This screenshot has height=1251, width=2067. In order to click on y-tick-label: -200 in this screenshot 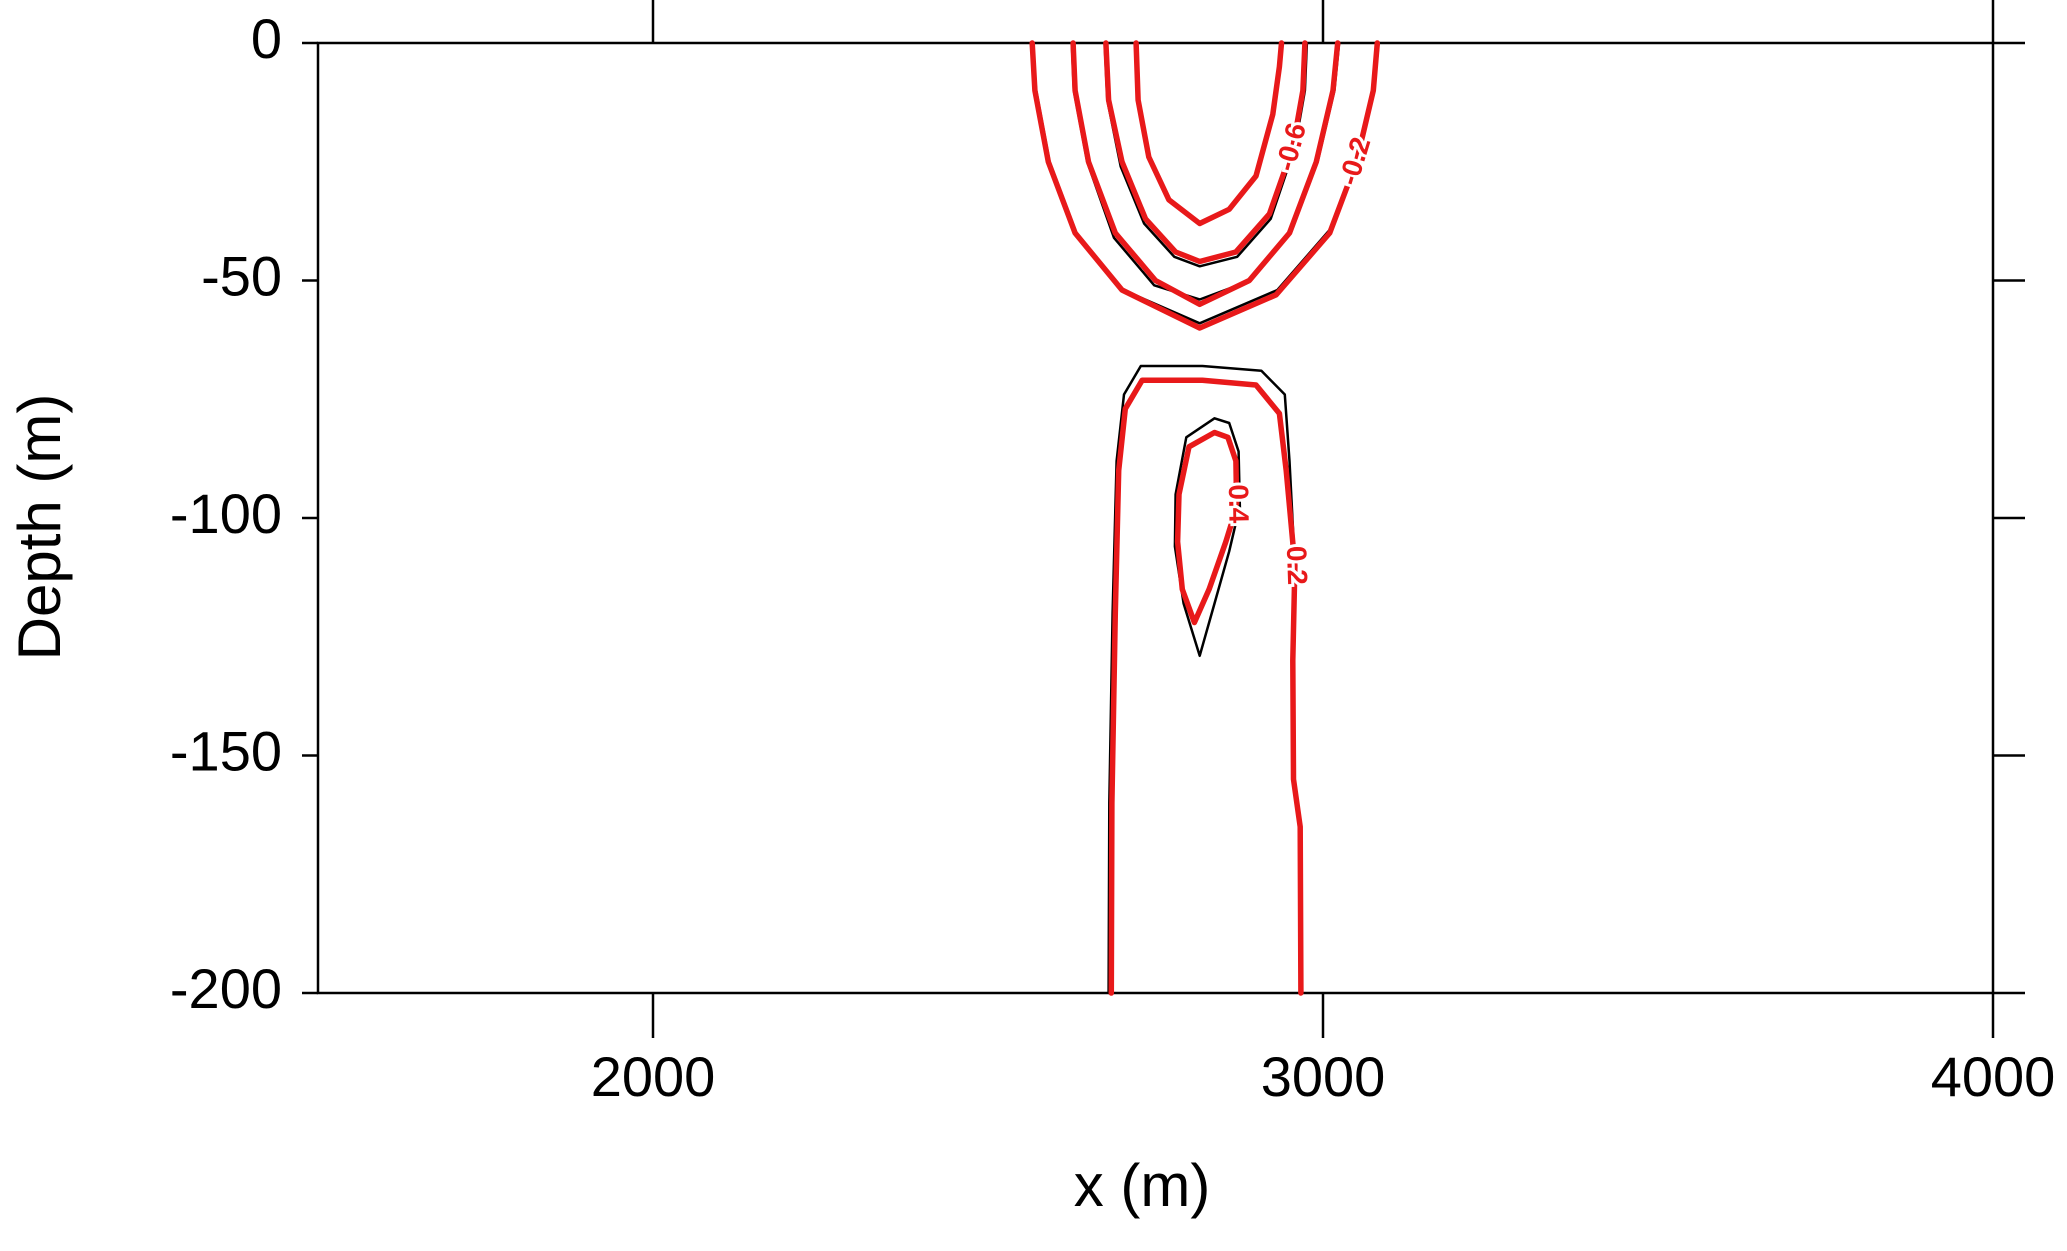, I will do `click(226, 988)`.